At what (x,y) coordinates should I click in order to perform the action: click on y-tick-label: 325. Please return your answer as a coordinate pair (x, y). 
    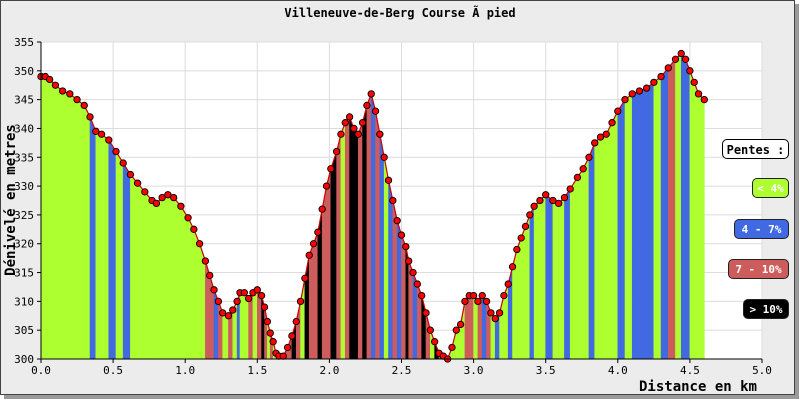
    Looking at the image, I should click on (24, 215).